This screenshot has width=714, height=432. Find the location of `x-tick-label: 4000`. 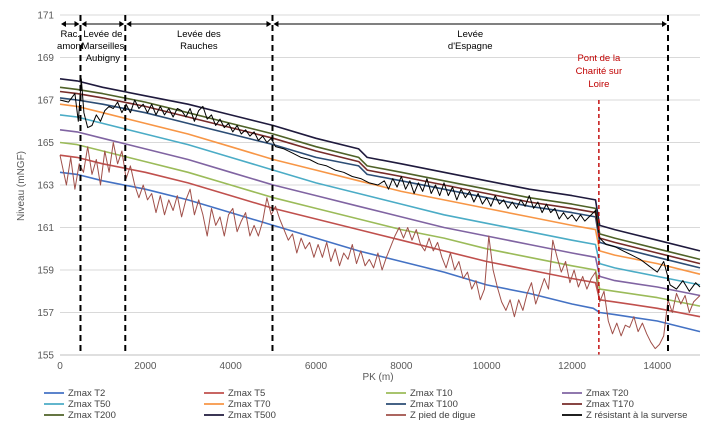

x-tick-label: 4000 is located at coordinates (231, 366).